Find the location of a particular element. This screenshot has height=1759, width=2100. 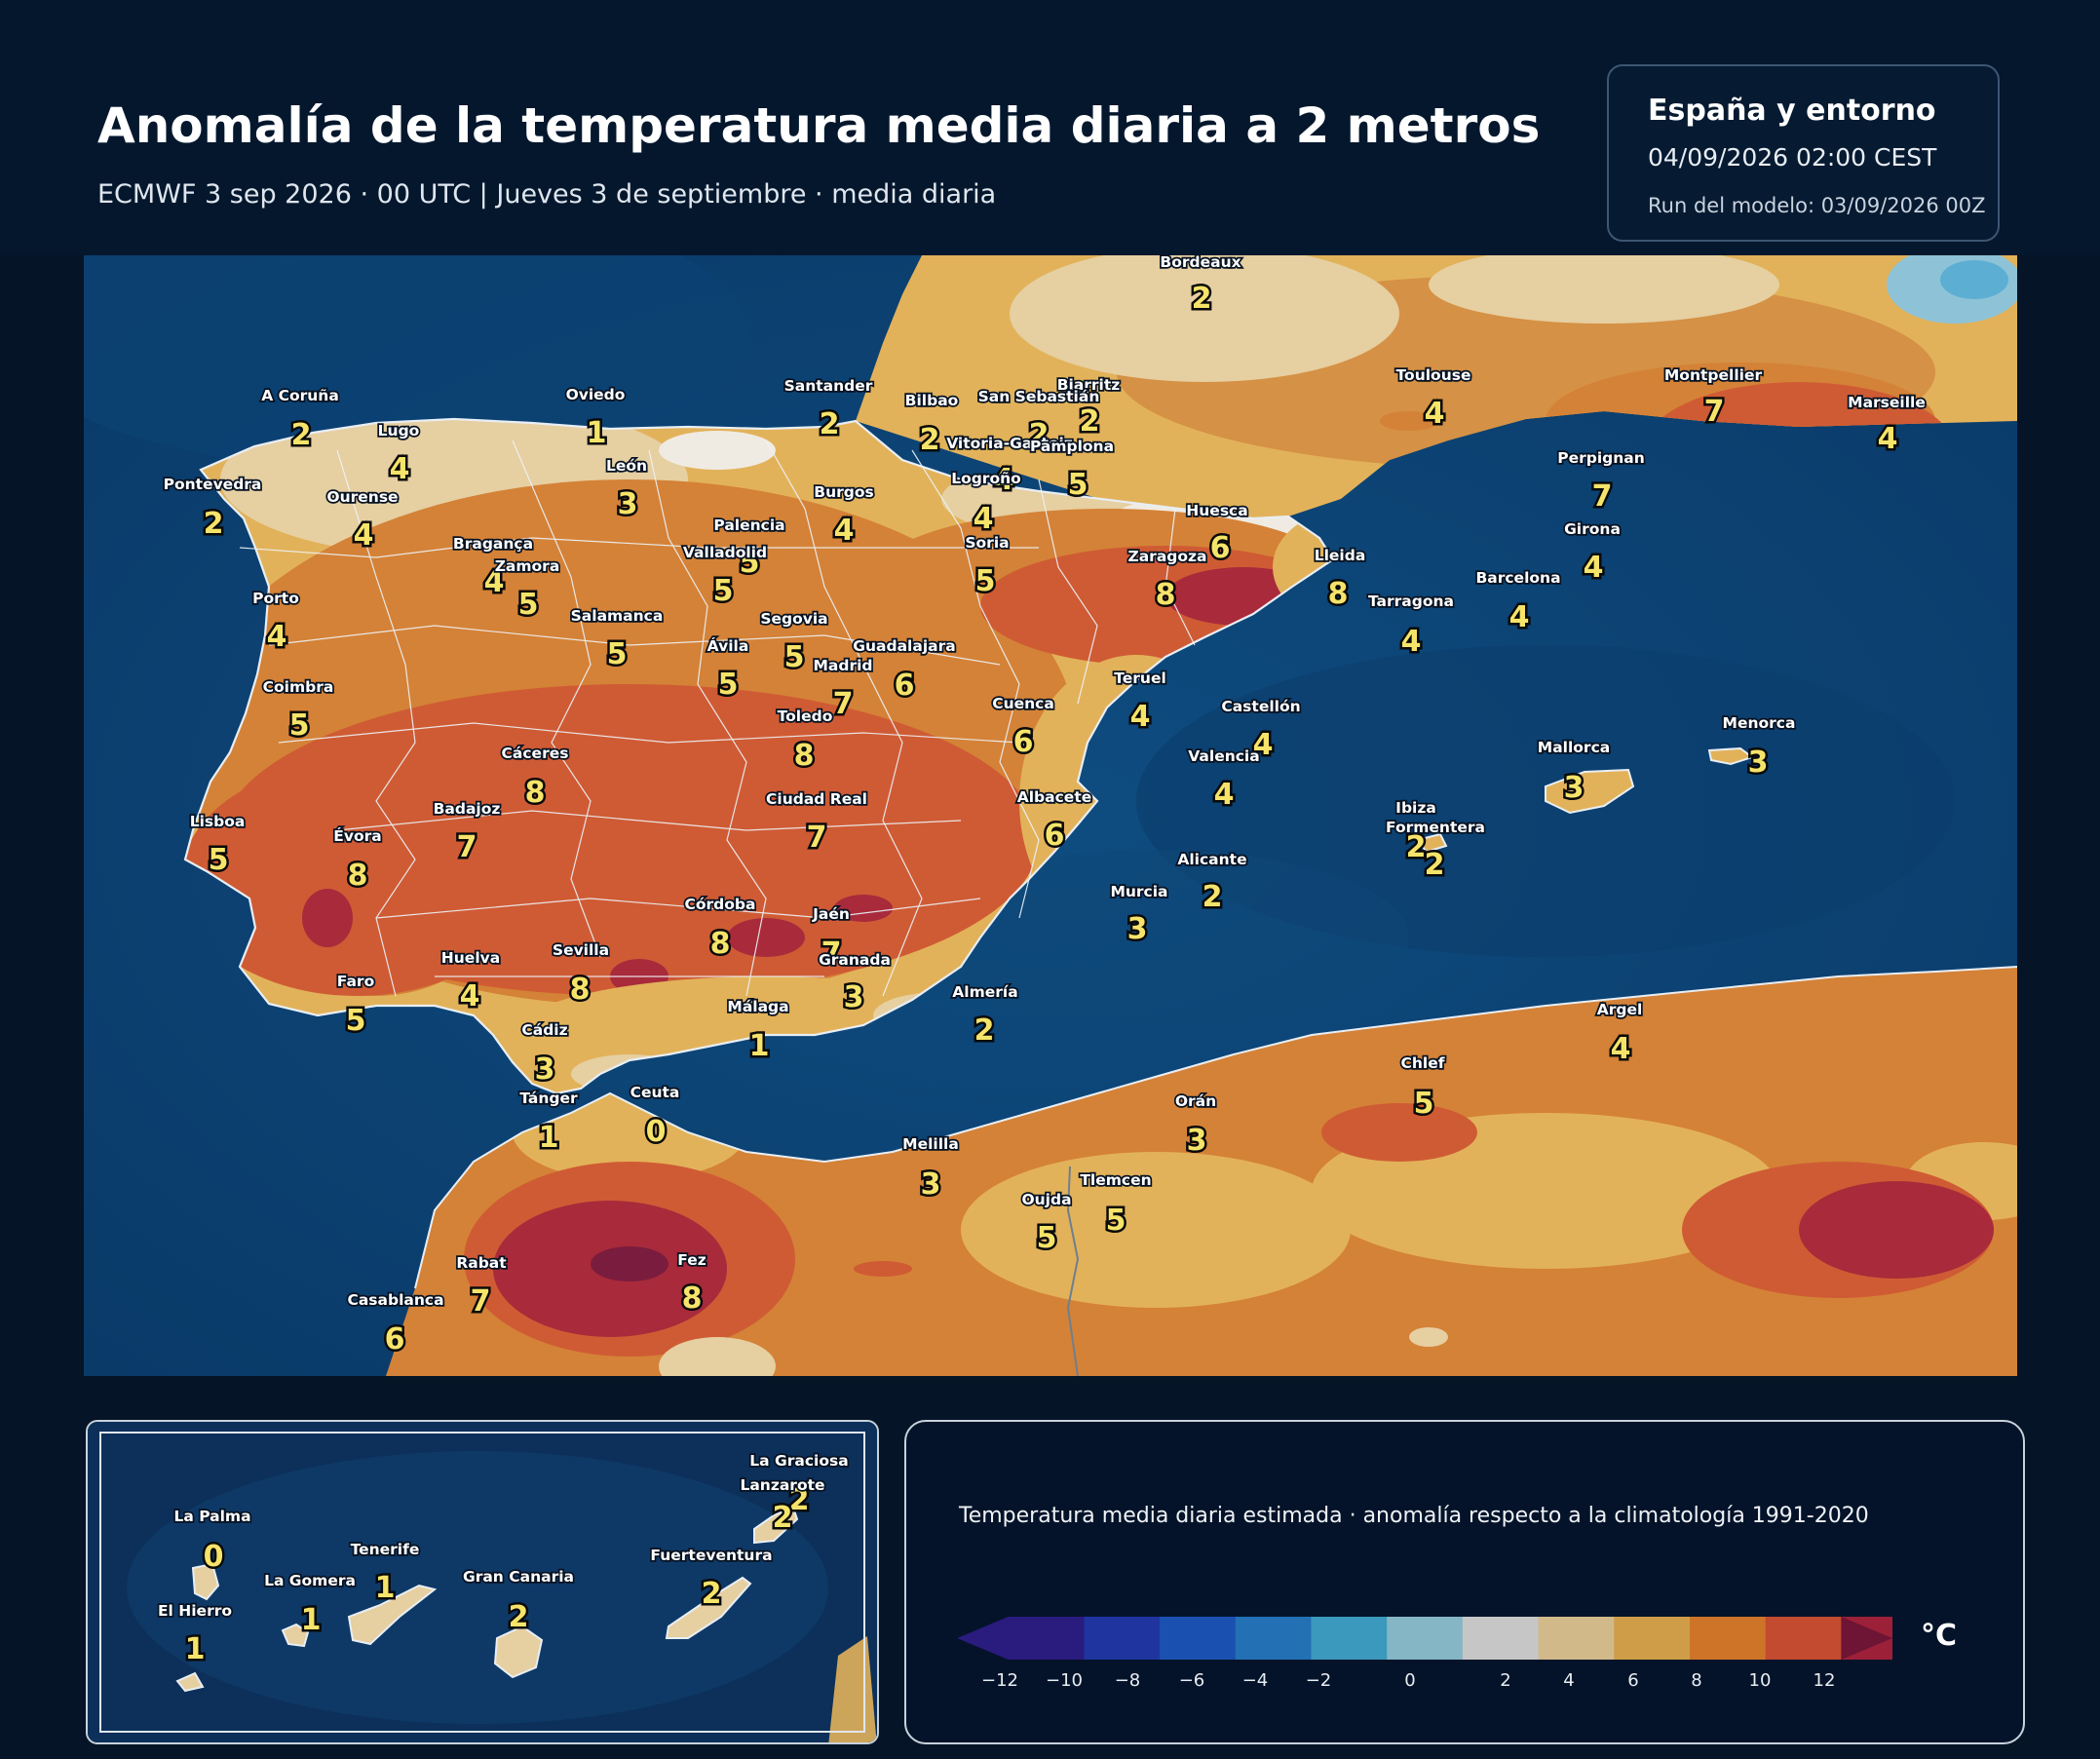

border-morocco-algeria is located at coordinates (1073, 1271).